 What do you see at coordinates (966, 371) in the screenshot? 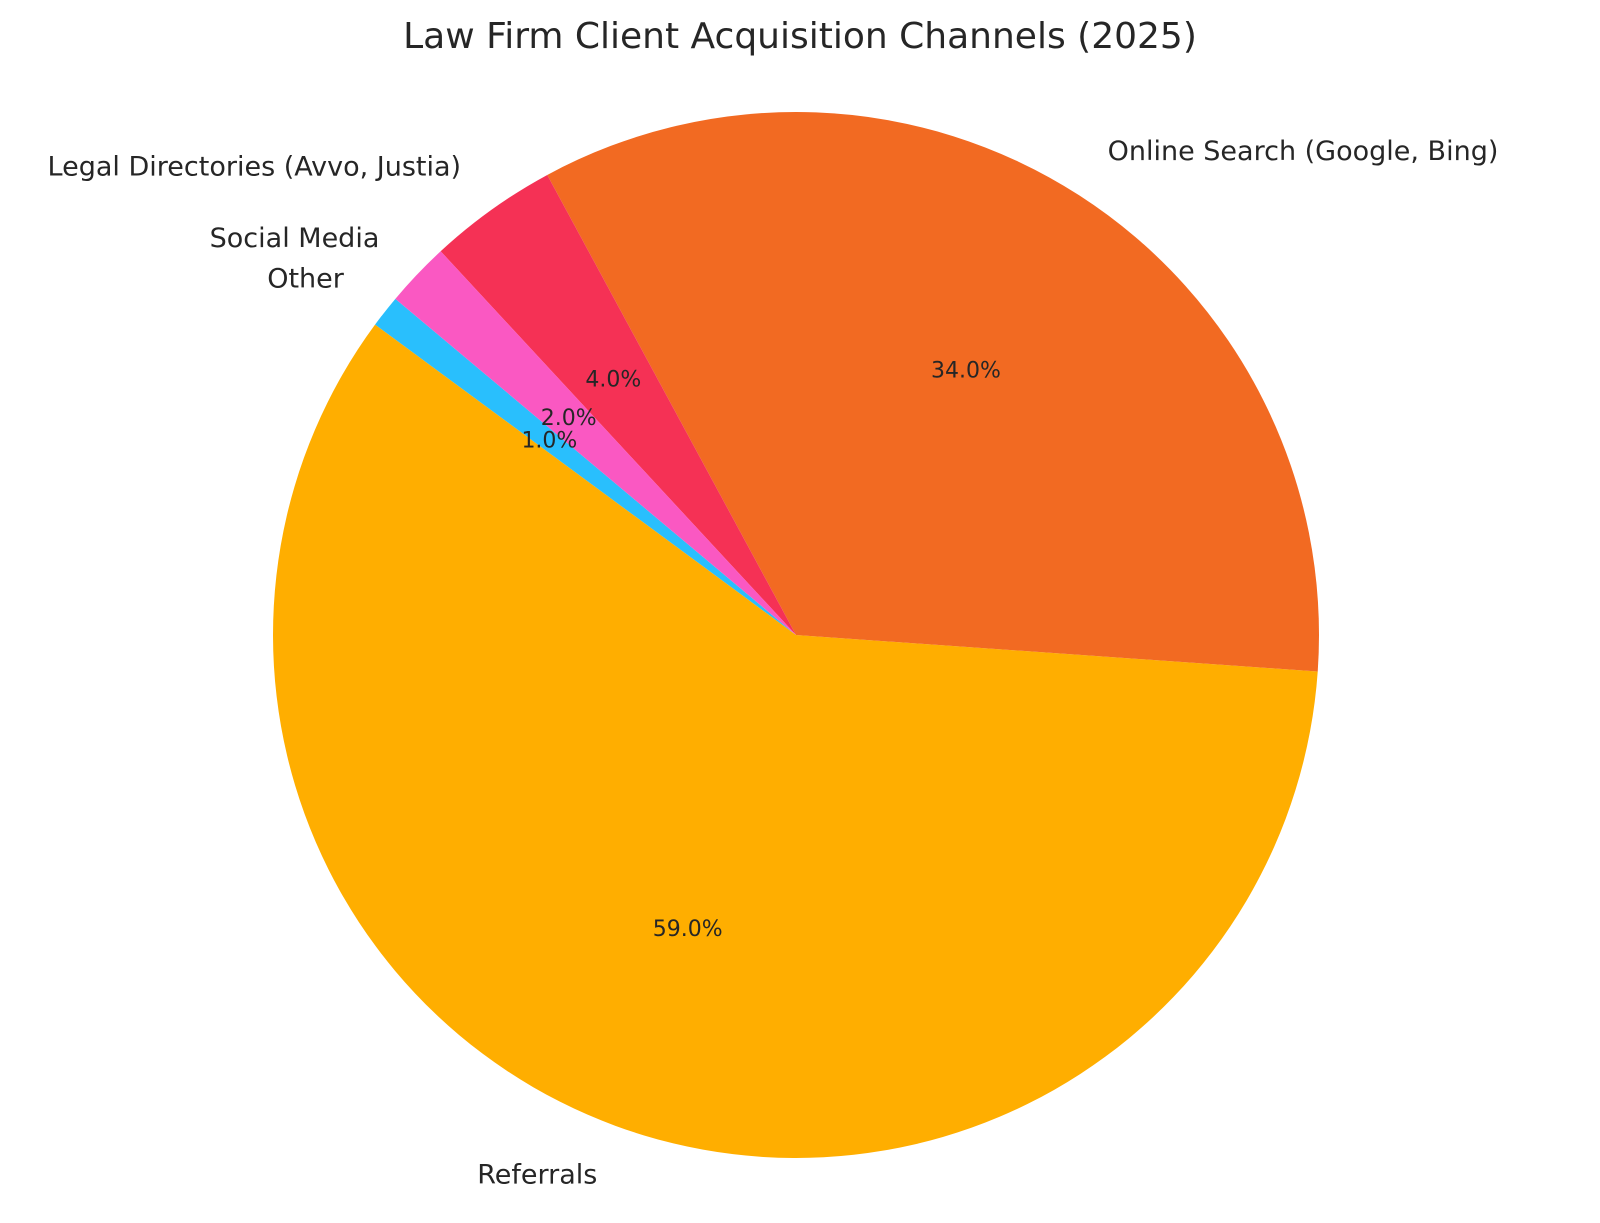
I see `percent-label-online-search-google-bing: 34.0%` at bounding box center [966, 371].